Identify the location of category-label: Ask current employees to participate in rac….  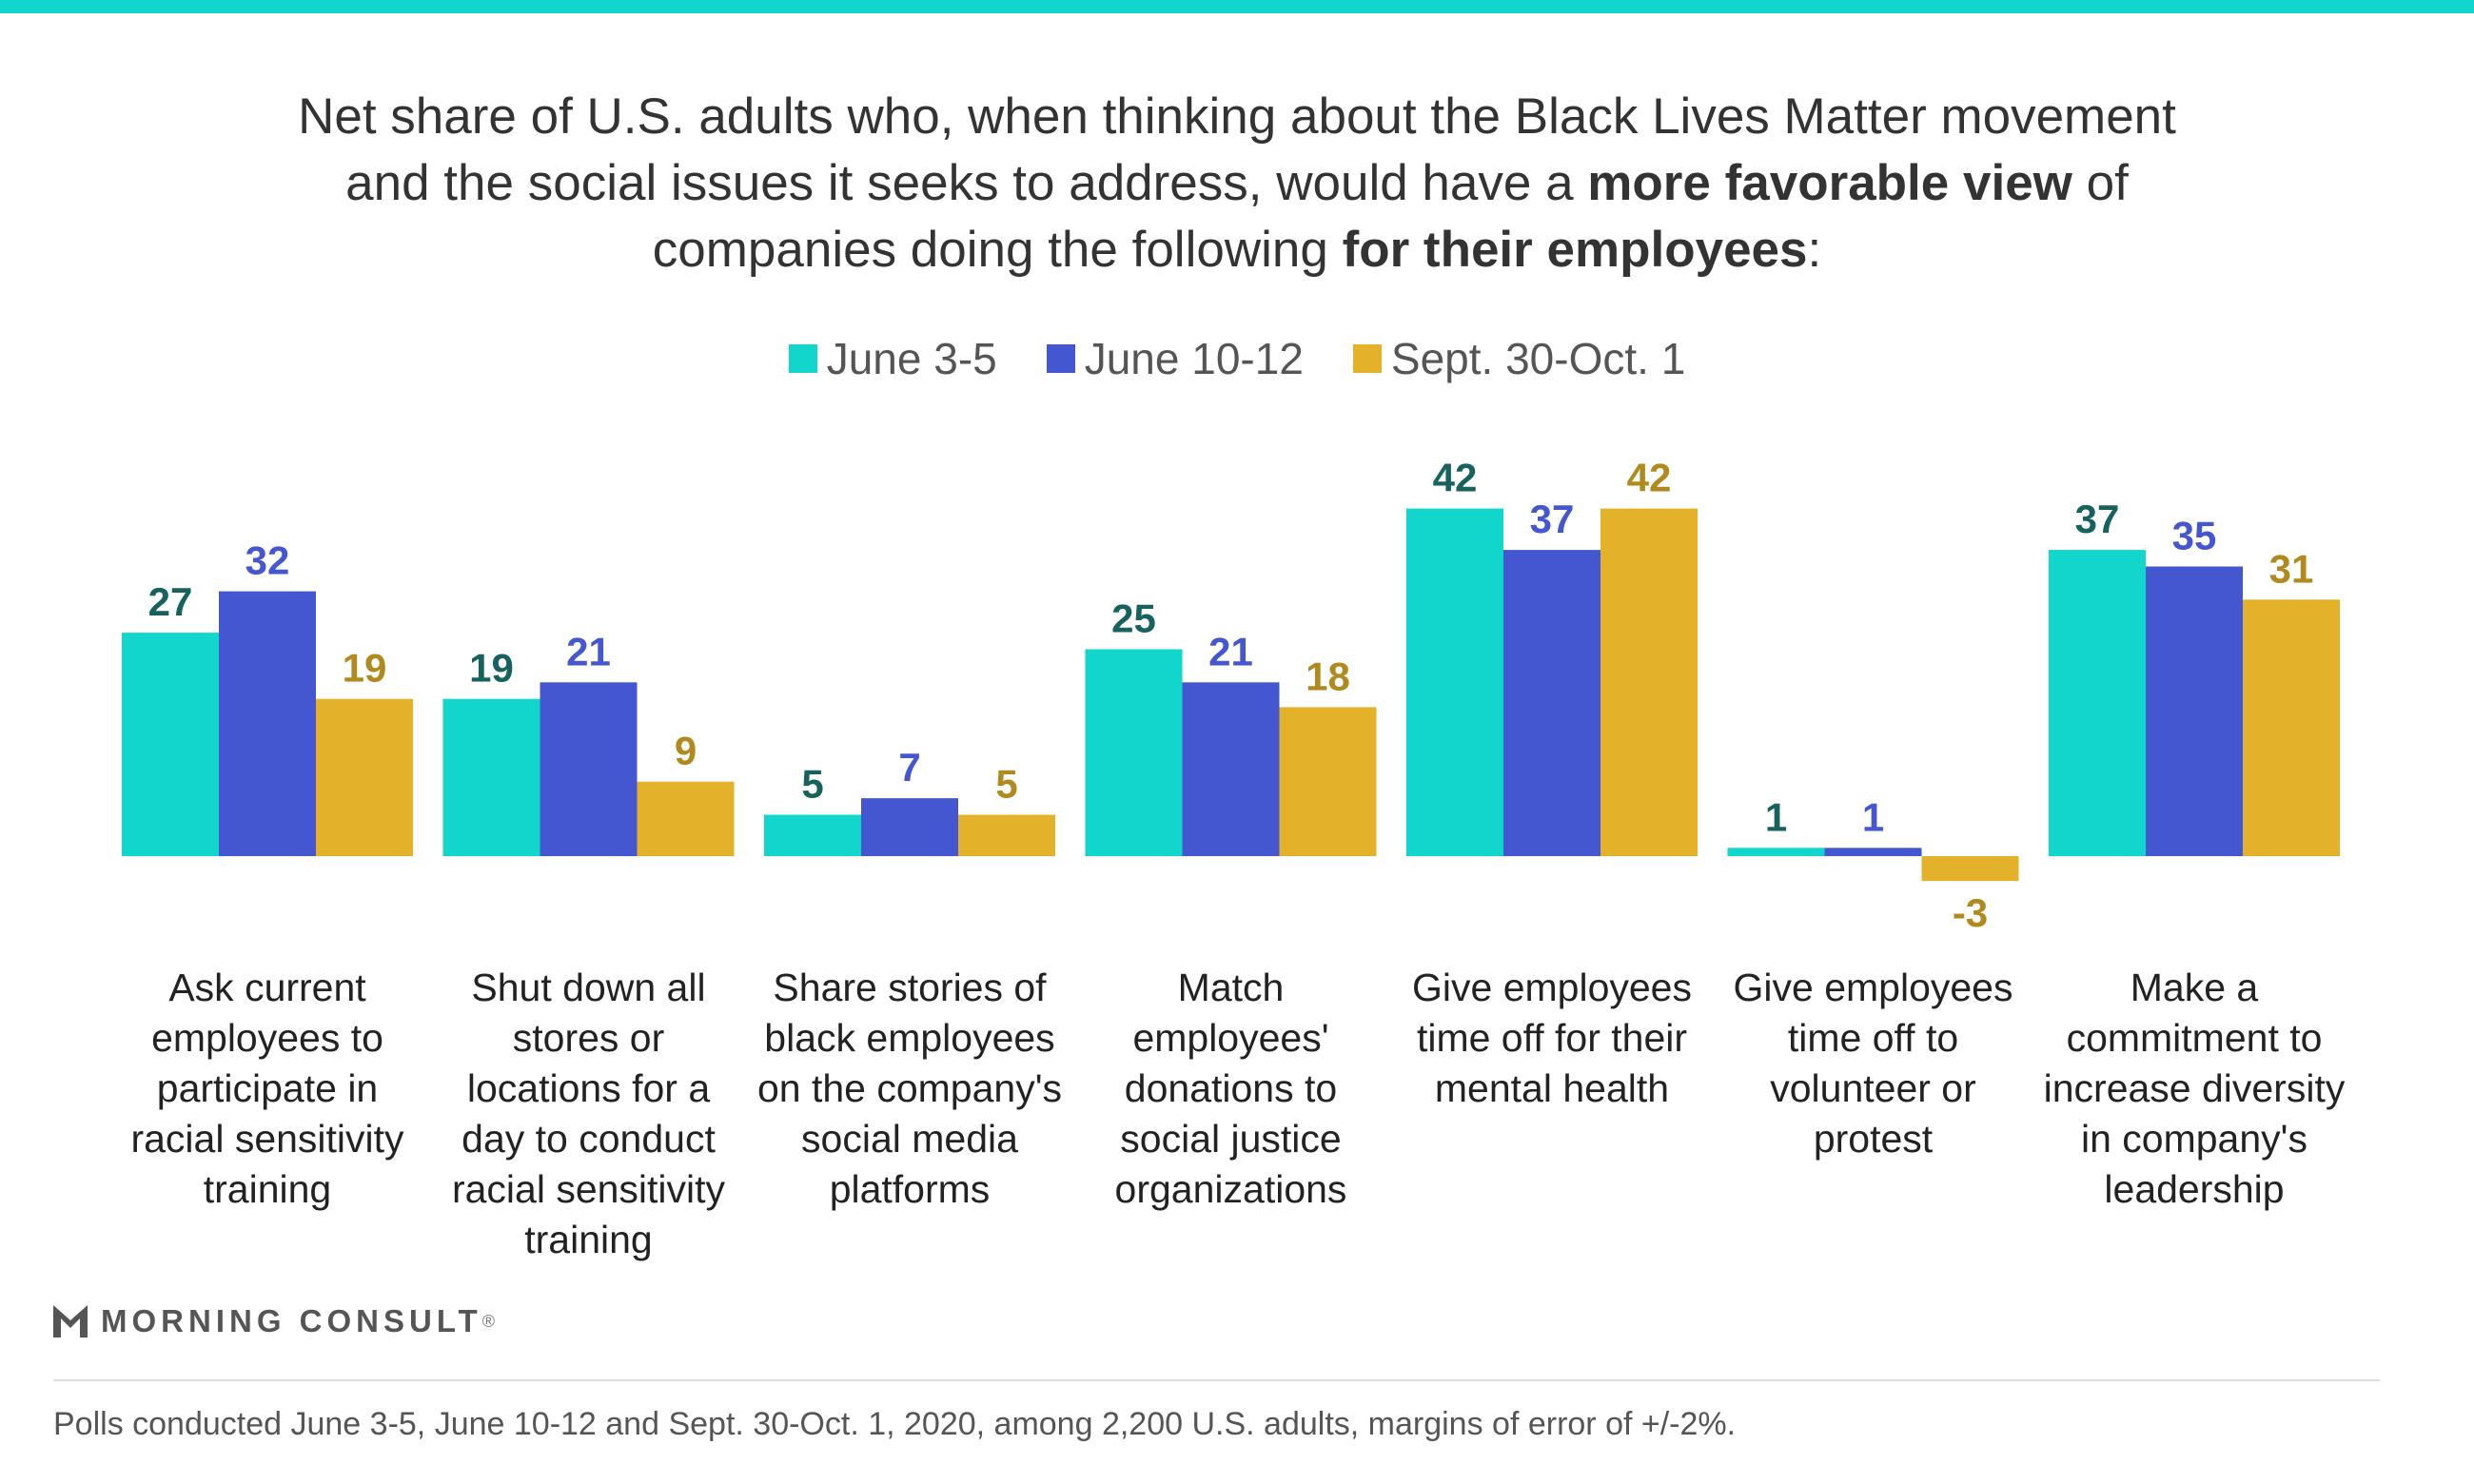
(267, 1088).